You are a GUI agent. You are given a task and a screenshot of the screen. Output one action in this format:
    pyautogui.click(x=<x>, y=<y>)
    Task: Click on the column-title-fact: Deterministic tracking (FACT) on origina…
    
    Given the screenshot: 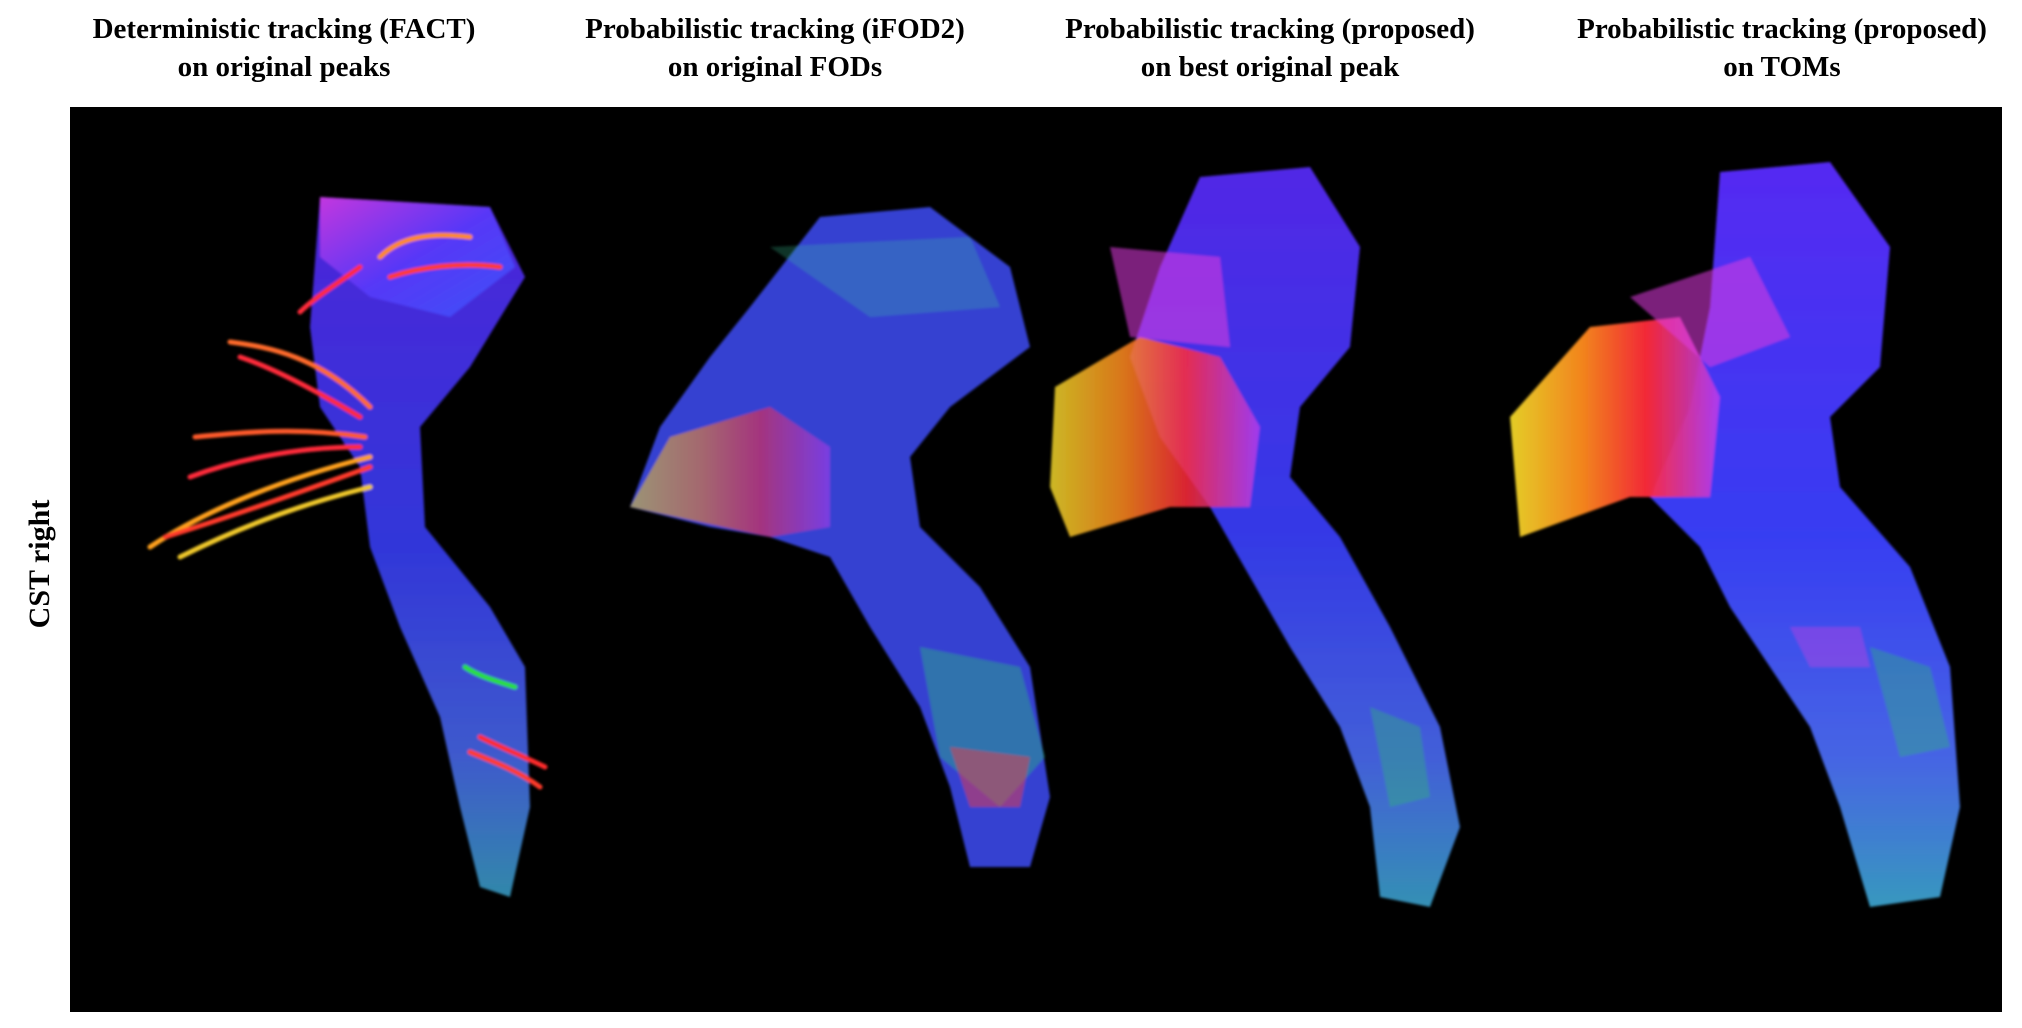 What is the action you would take?
    pyautogui.click(x=284, y=48)
    